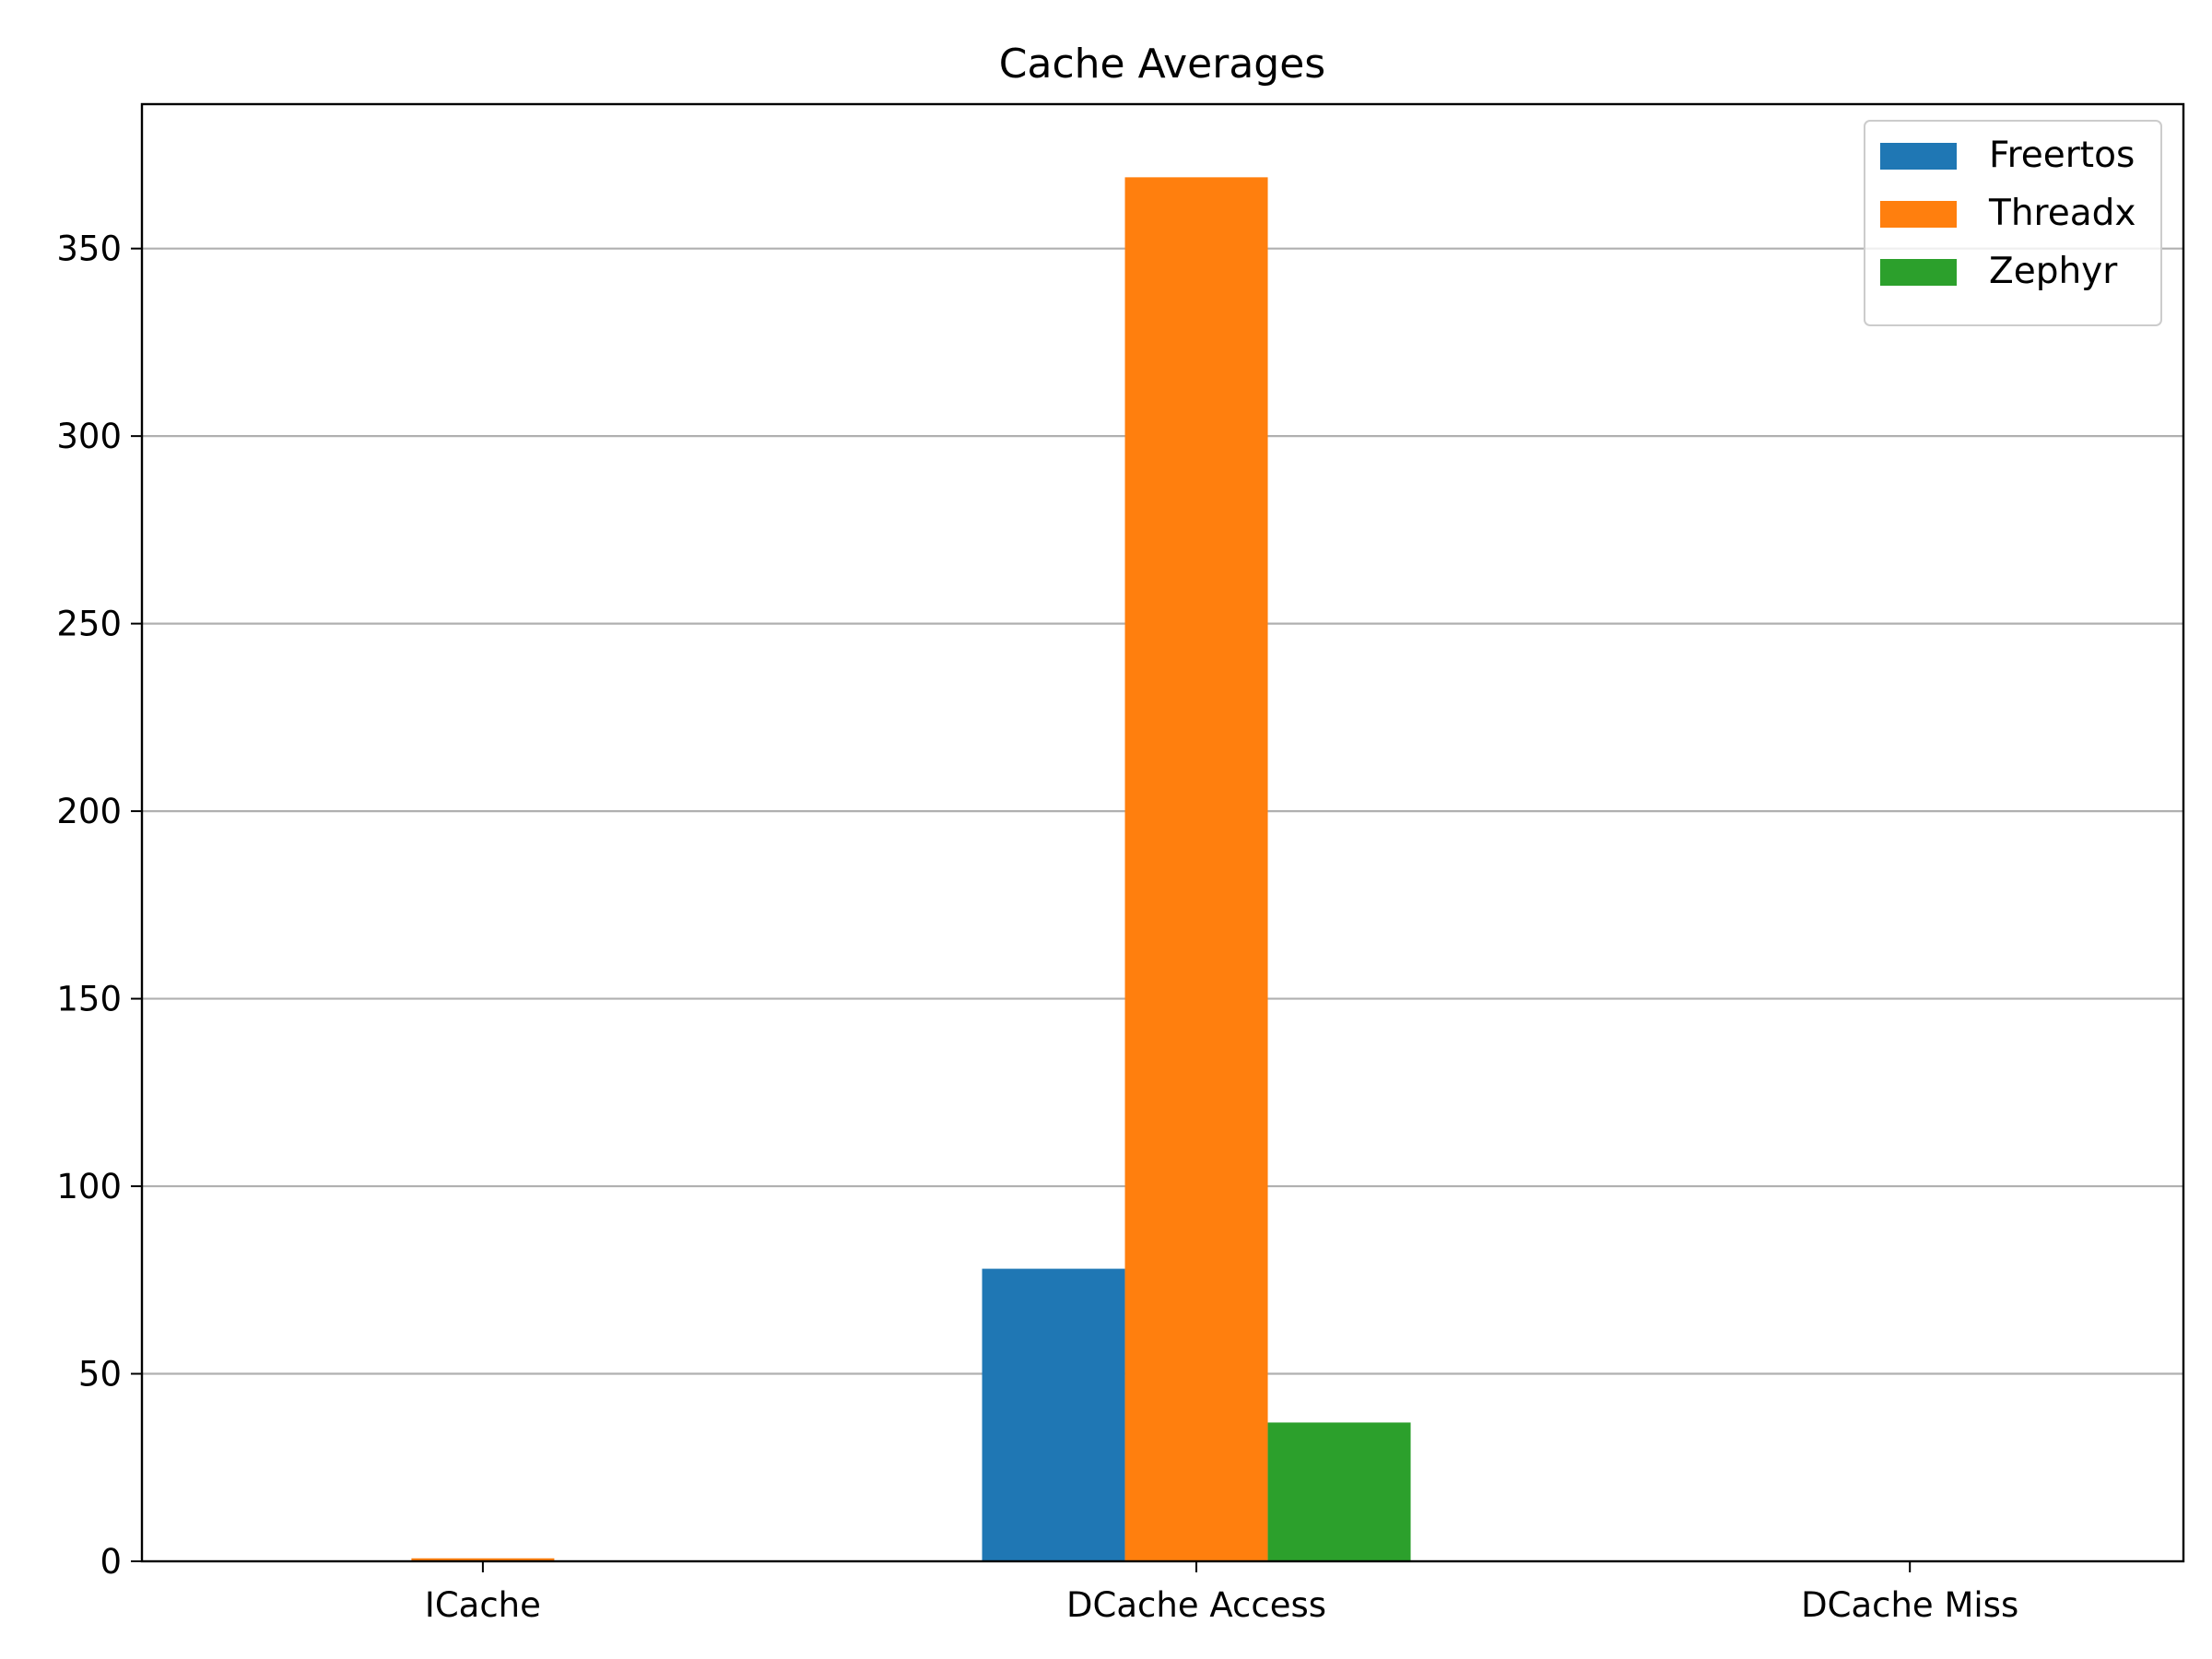 The width and height of the screenshot is (2212, 1659). I want to click on bar-threadx-icache, so click(483, 1559).